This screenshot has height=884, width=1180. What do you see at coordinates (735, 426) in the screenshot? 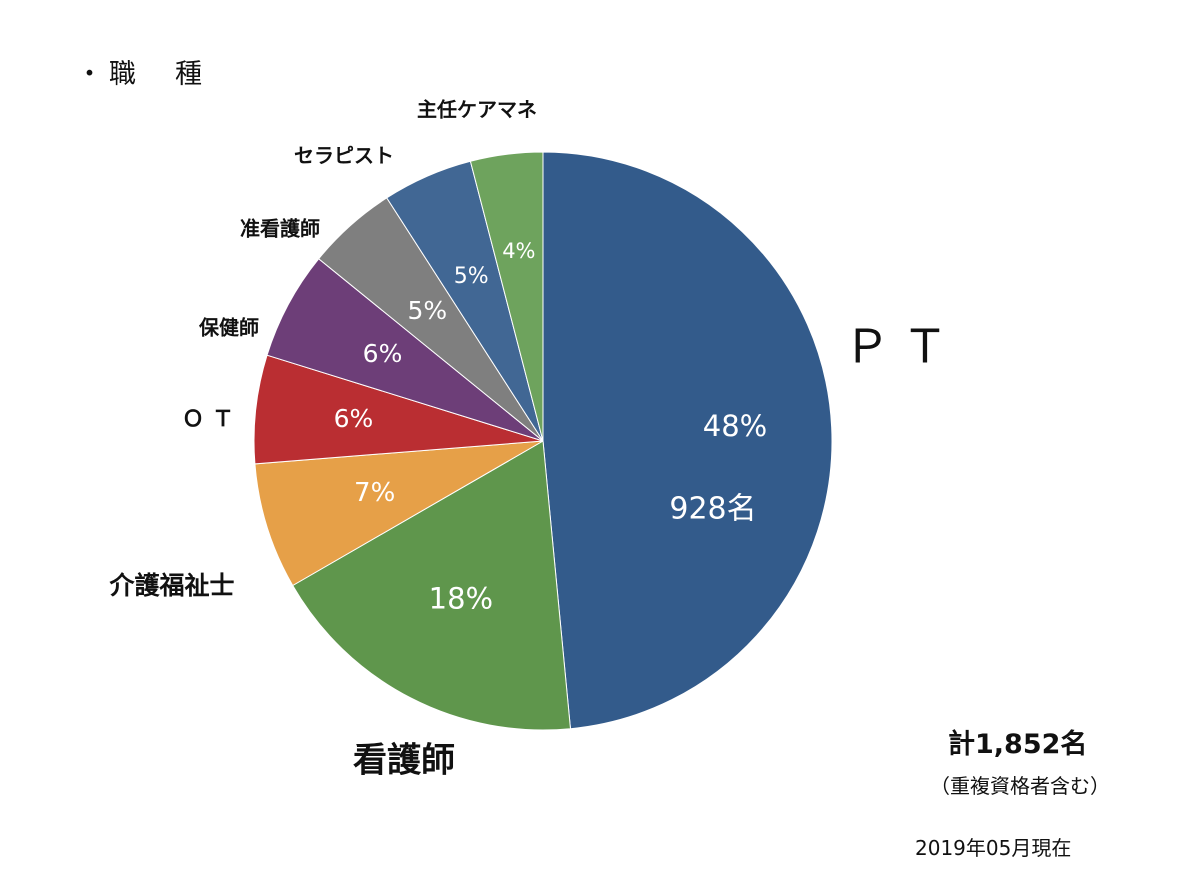
I see `slice-percent-label: 48%` at bounding box center [735, 426].